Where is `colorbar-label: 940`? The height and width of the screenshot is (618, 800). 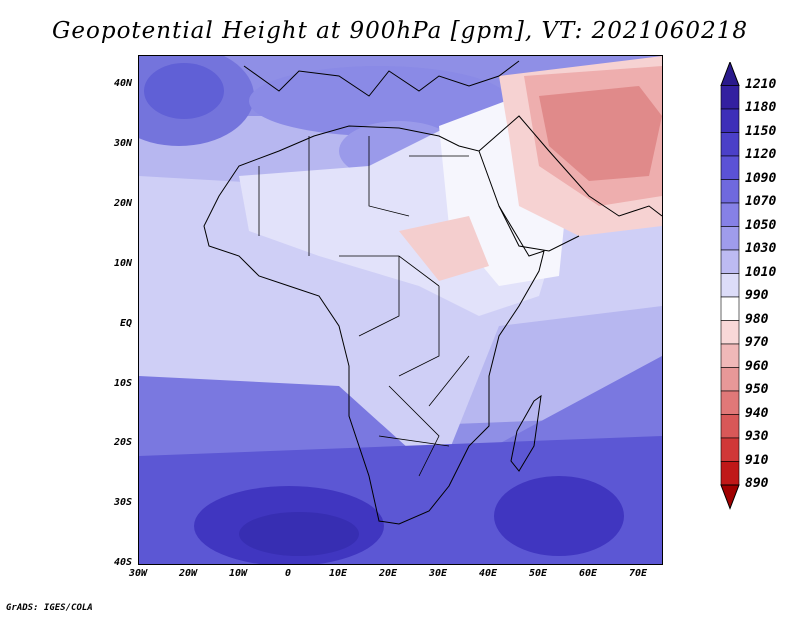 colorbar-label: 940 is located at coordinates (757, 413).